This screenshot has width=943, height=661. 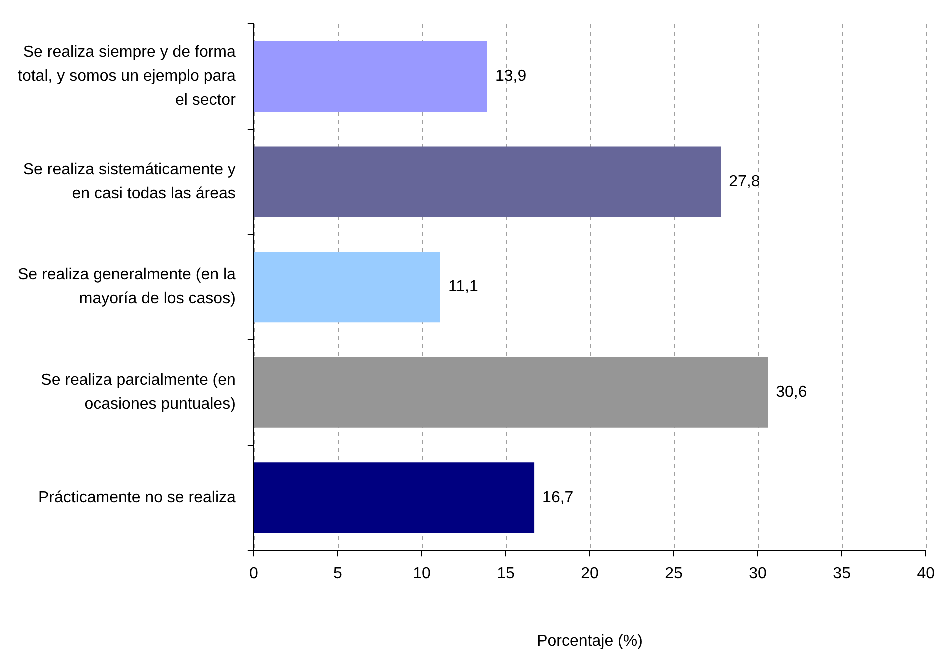 I want to click on x-tick-label: 30, so click(x=758, y=574).